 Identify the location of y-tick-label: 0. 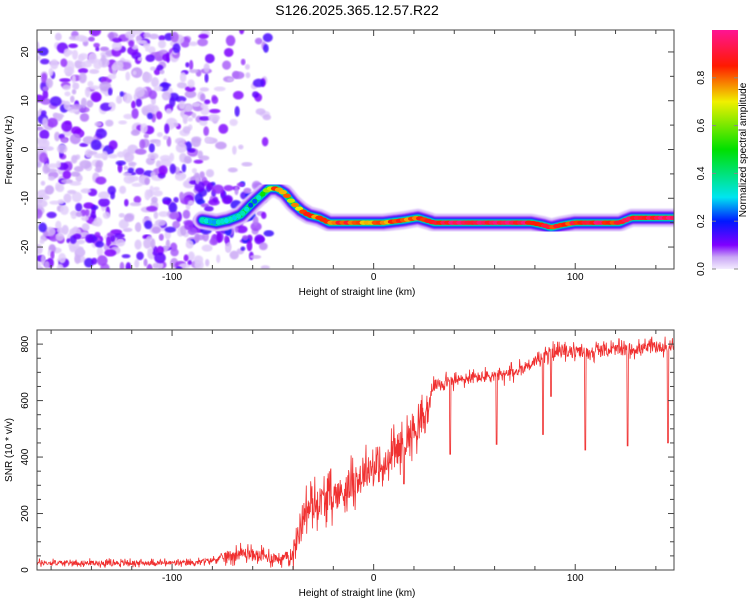
(25, 149).